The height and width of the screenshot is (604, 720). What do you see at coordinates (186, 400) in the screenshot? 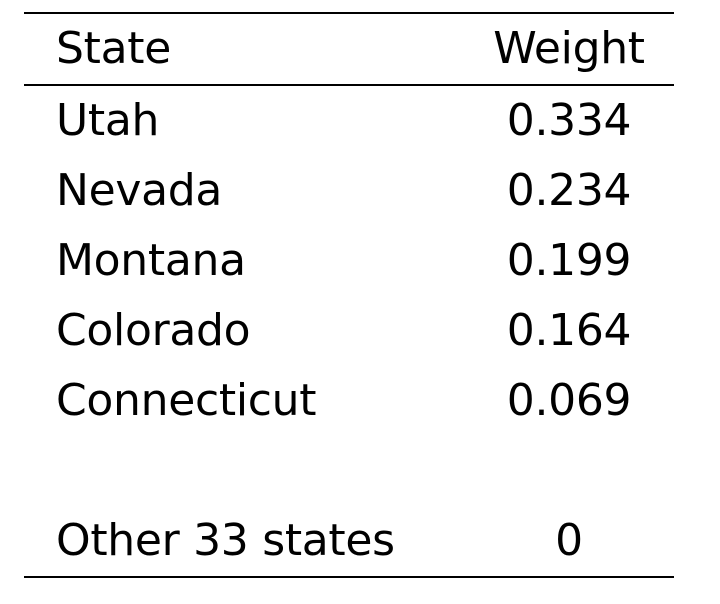
I see `state-cell: Connecticut` at bounding box center [186, 400].